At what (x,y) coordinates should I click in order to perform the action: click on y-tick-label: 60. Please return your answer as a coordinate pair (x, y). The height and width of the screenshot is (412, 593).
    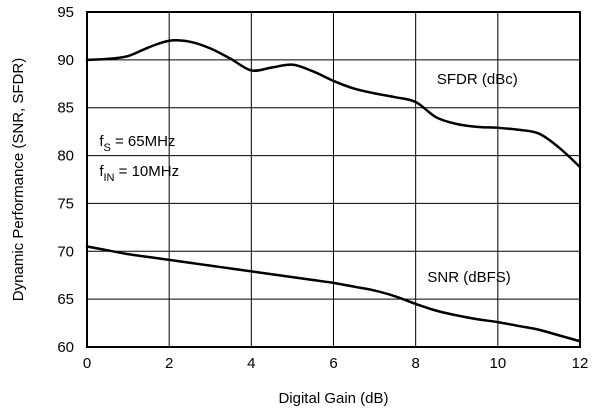
    Looking at the image, I should click on (65, 347).